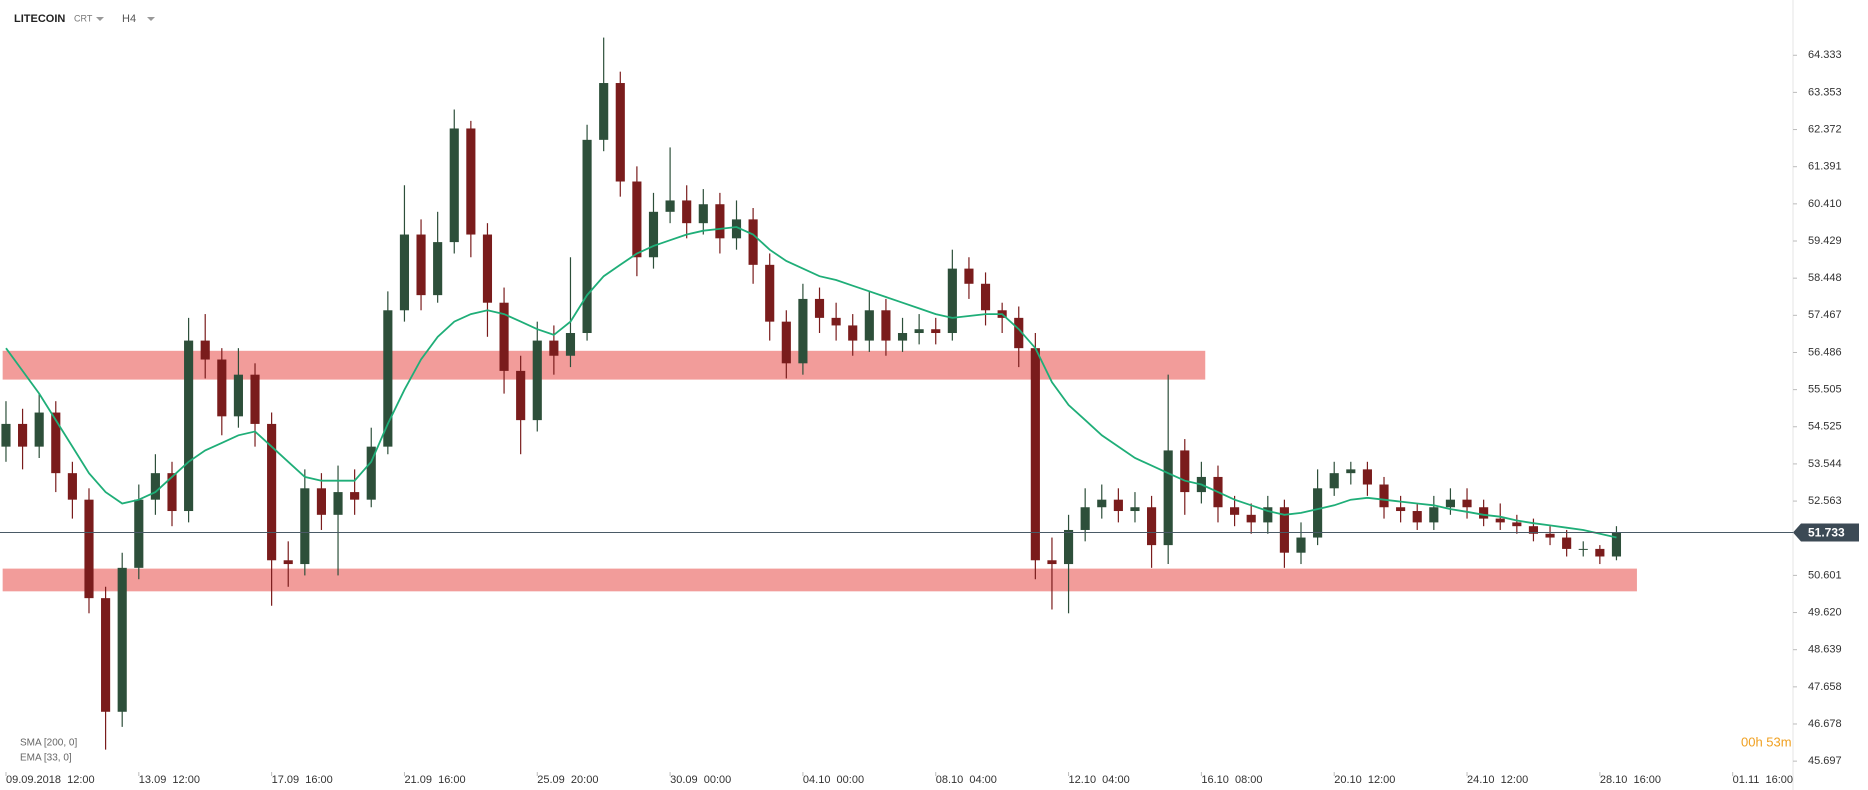 Image resolution: width=1868 pixels, height=790 pixels. Describe the element at coordinates (46, 758) in the screenshot. I see `indicator-label: EMA [33, 0]` at that location.